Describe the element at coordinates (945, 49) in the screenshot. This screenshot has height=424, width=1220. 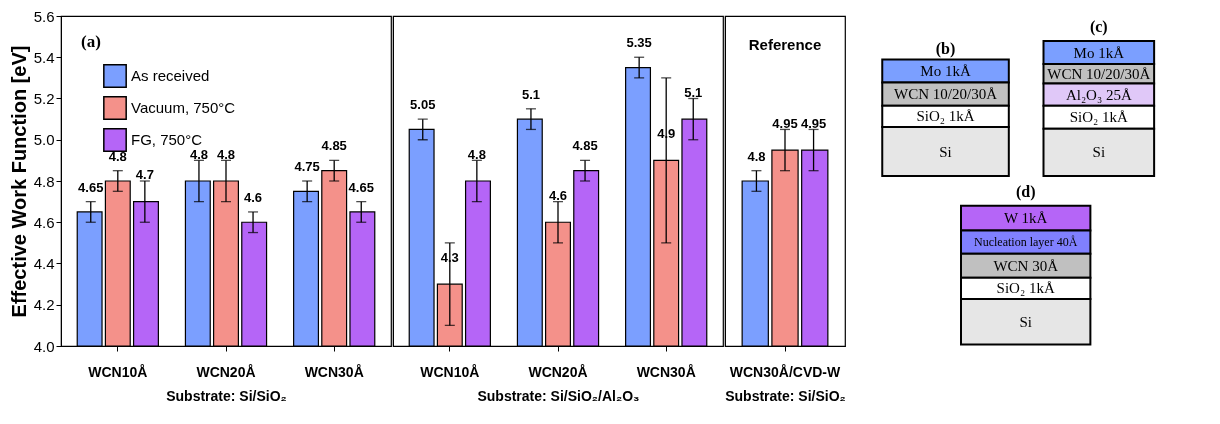
I see `text: (b)` at that location.